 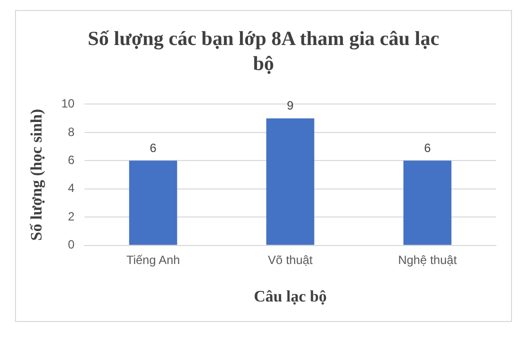 What do you see at coordinates (153, 259) in the screenshot?
I see `x-tick-label: Tiếng Anh` at bounding box center [153, 259].